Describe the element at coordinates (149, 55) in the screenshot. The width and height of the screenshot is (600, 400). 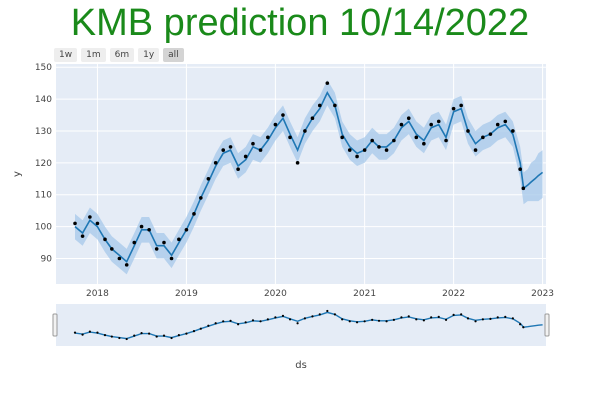
I see `range-button-1y: 1y` at that location.